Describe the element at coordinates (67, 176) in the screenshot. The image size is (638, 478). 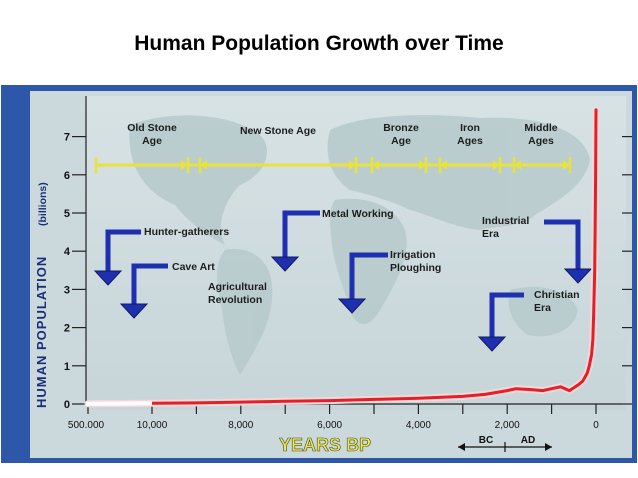
I see `y-tick-label: 6` at that location.